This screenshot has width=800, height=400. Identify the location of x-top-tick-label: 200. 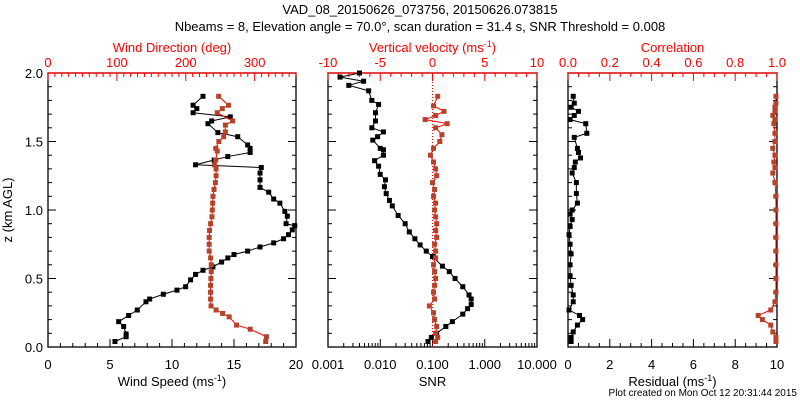
(186, 62).